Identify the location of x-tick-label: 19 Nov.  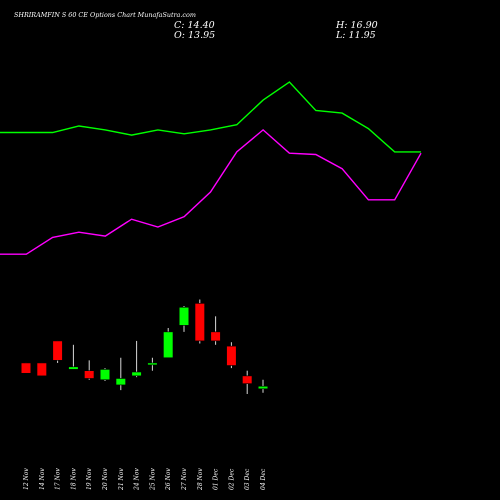
(89, 479).